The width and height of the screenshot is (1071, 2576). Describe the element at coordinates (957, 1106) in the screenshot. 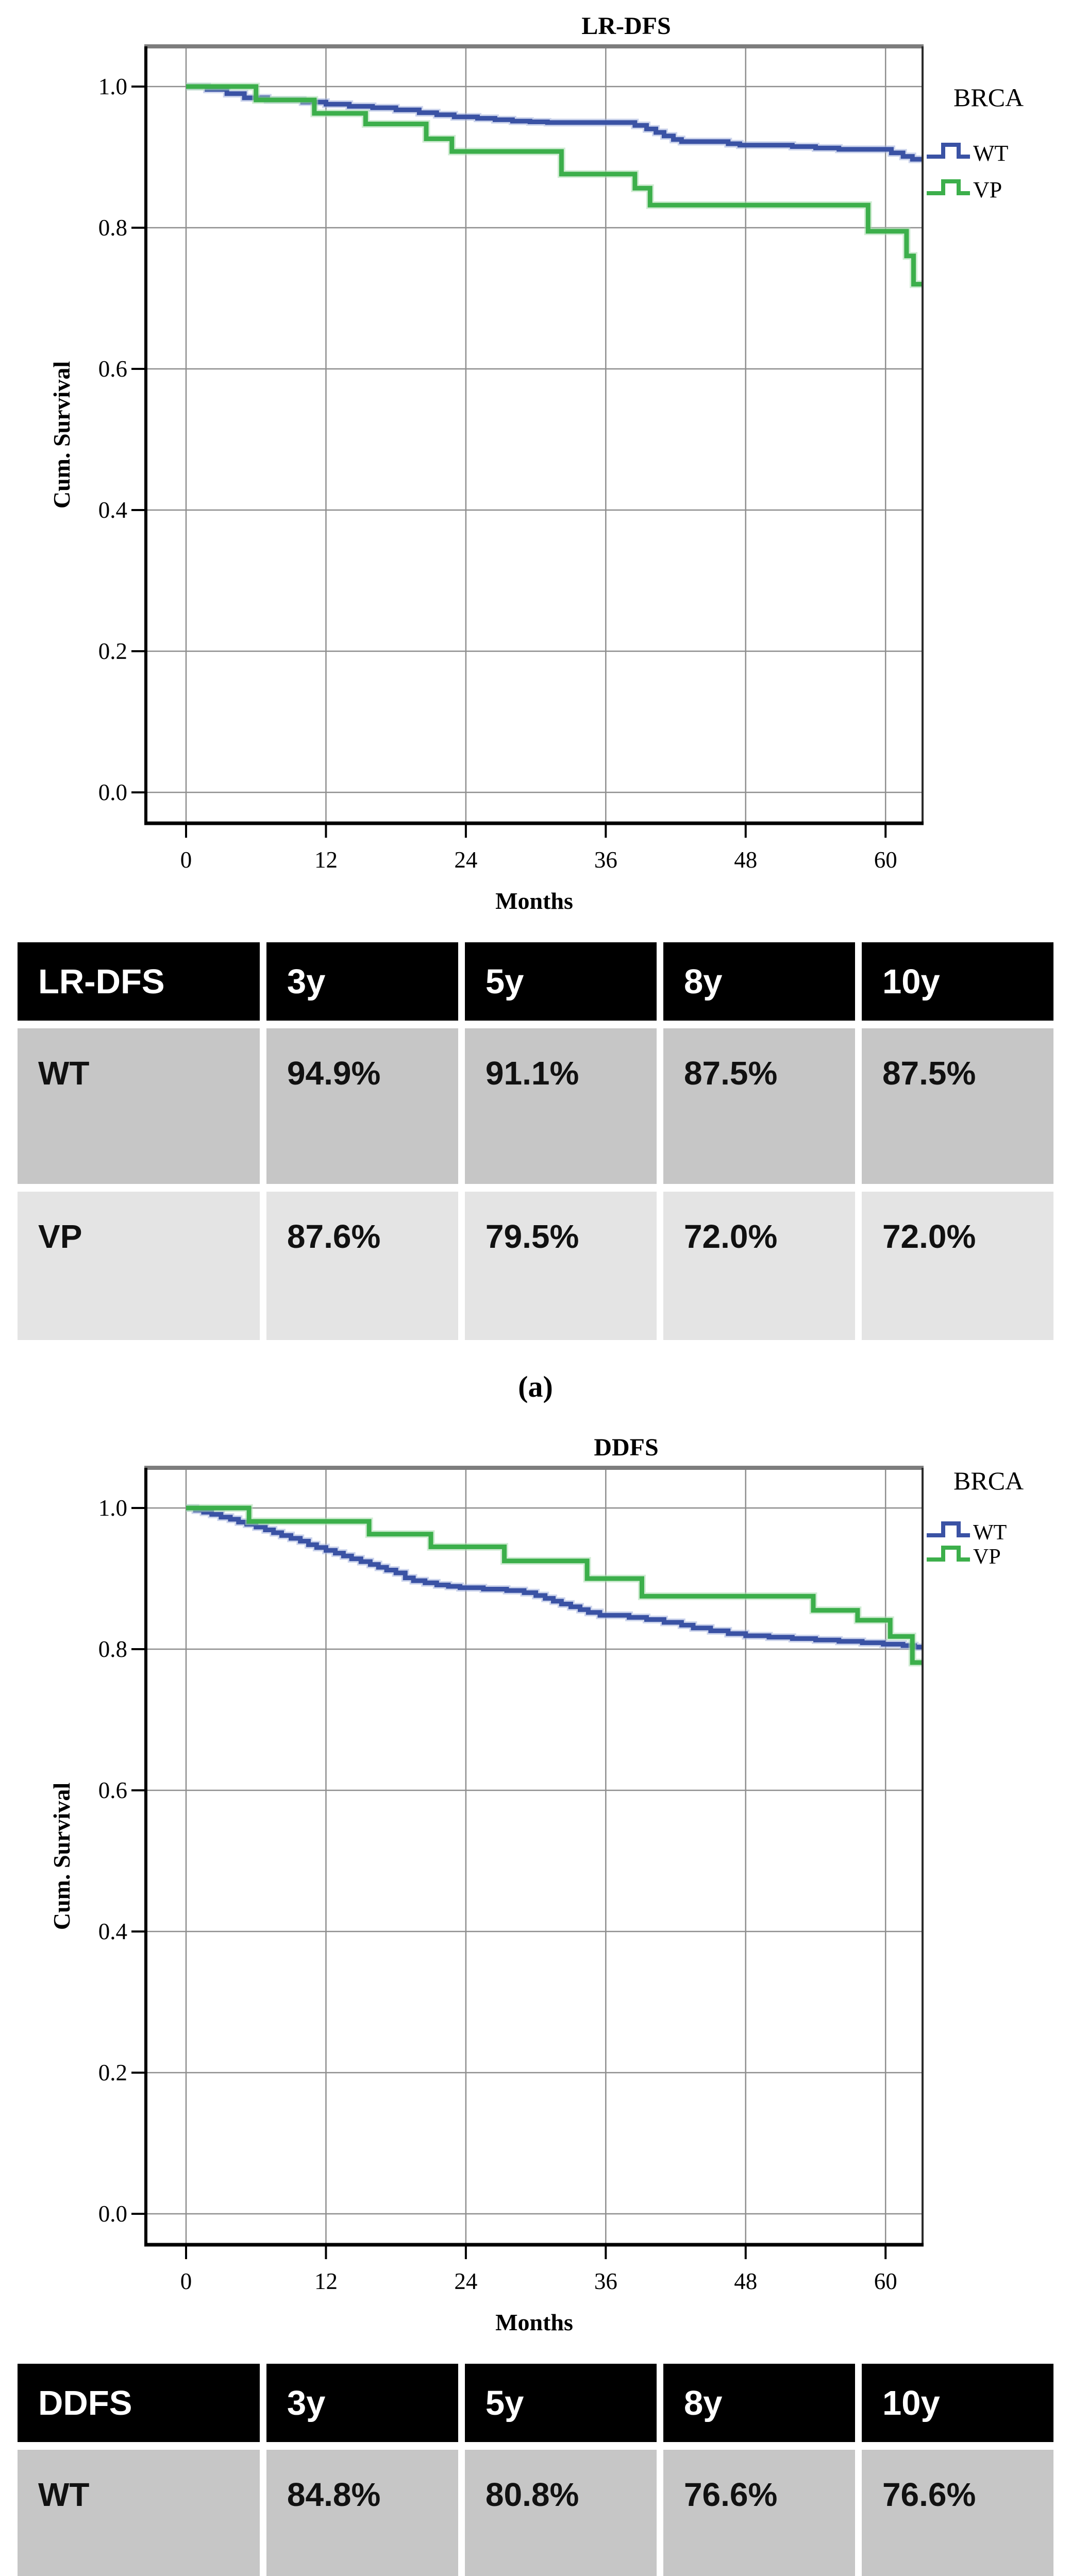

I see `value-cell-wt-10y: 87.5%` at that location.